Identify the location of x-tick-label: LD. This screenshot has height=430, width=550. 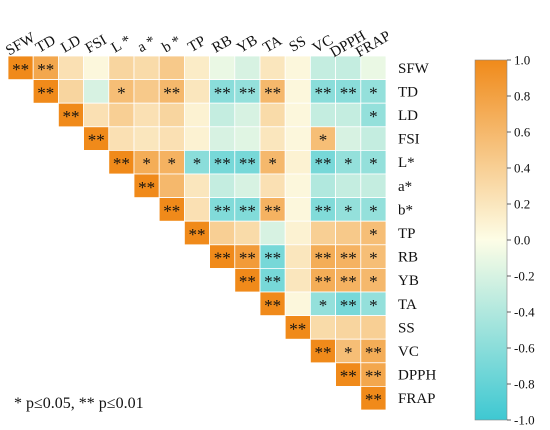
(70, 45).